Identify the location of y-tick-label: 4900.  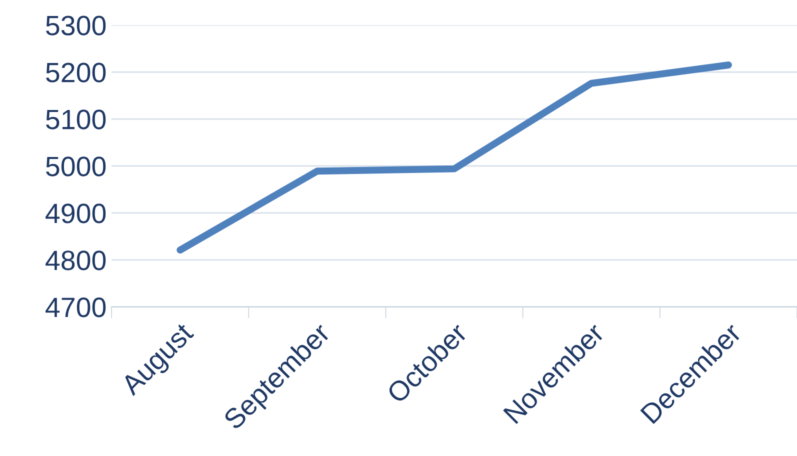
(76, 214).